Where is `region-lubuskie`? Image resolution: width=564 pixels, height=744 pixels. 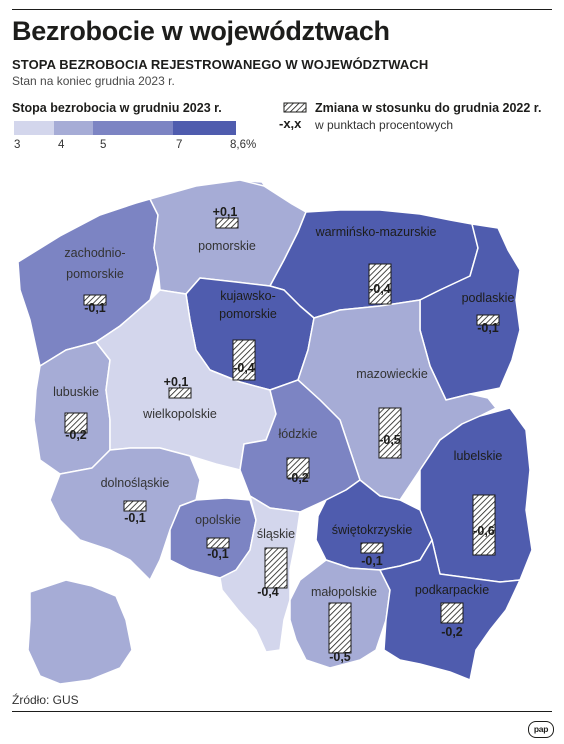 region-lubuskie is located at coordinates (72, 408).